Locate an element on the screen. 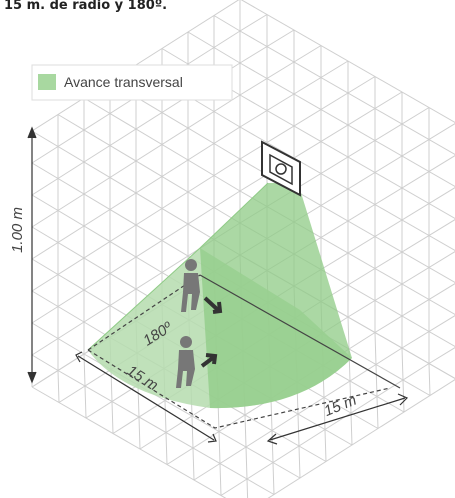  legend: Avance transversal is located at coordinates (132, 82).